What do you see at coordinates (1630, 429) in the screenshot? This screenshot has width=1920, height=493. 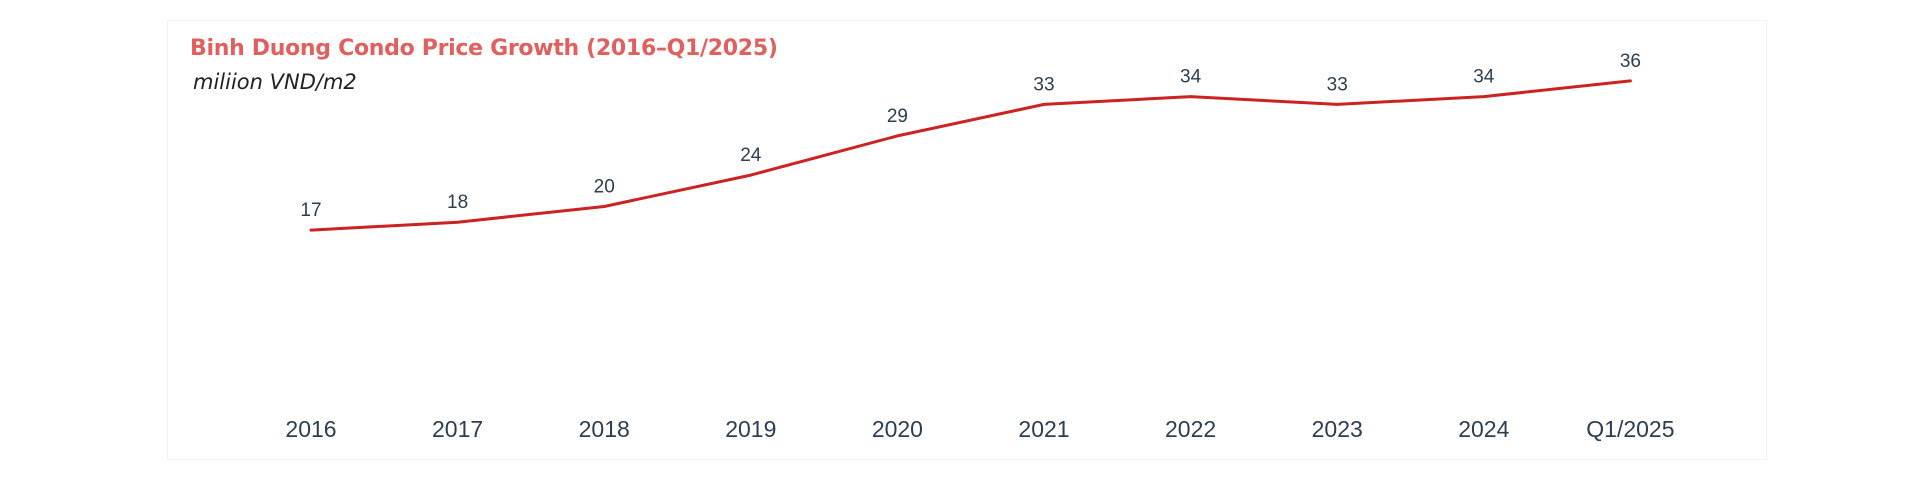 I see `x-tick-q1-2025: Q1/2025` at bounding box center [1630, 429].